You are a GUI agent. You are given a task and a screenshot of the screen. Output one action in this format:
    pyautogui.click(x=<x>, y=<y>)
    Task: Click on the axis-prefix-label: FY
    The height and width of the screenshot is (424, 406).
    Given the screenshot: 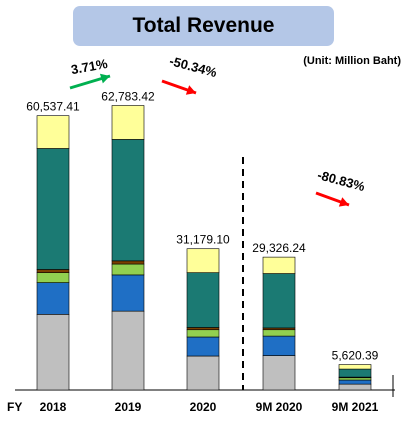 What is the action you would take?
    pyautogui.click(x=14, y=407)
    